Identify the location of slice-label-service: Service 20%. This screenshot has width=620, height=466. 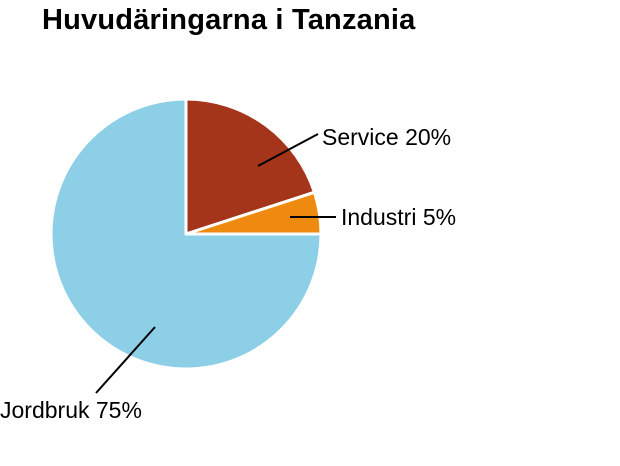
(386, 137).